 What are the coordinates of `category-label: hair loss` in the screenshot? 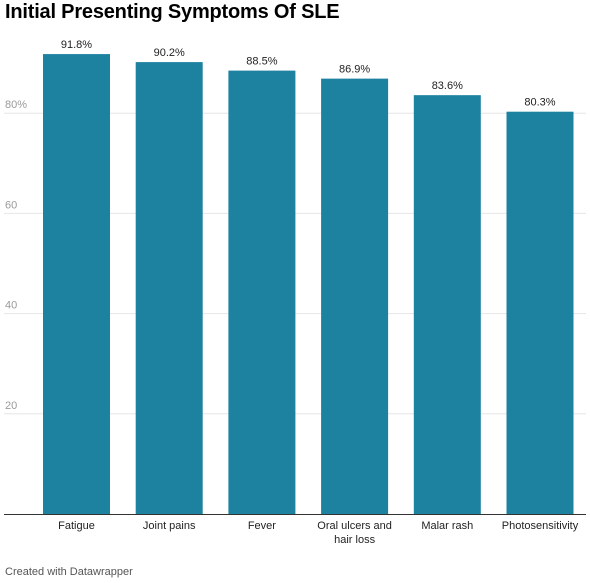 It's located at (354, 540).